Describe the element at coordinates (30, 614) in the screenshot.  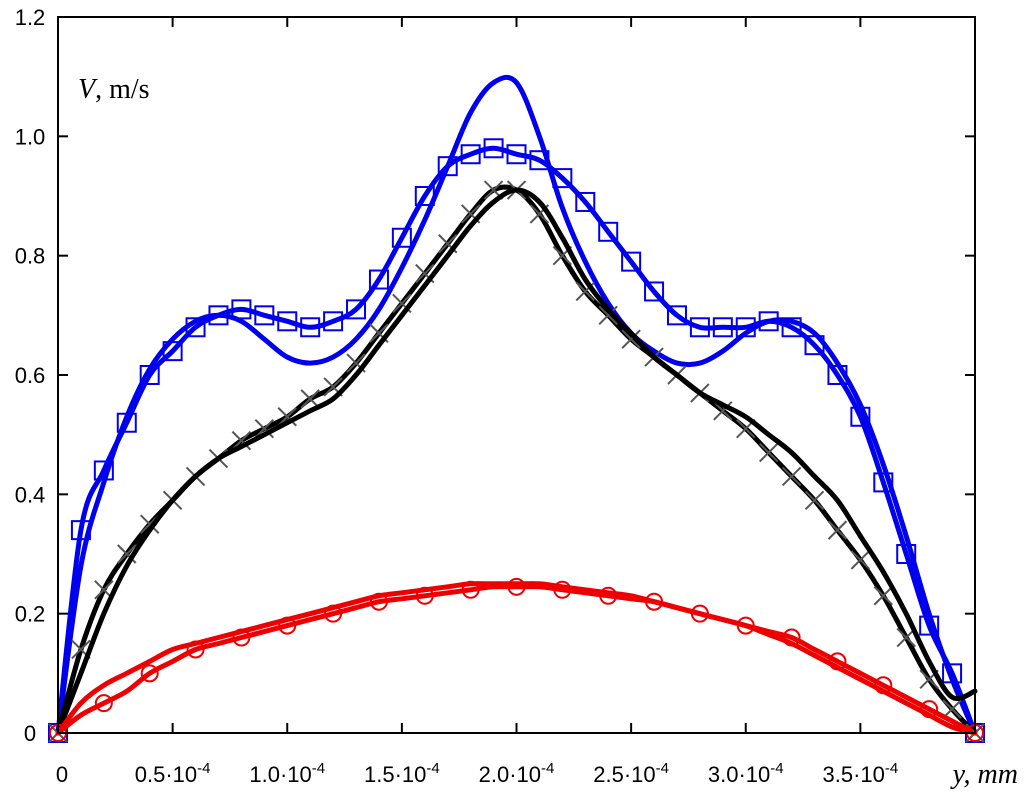
I see `y-tick-label: 0.2` at that location.